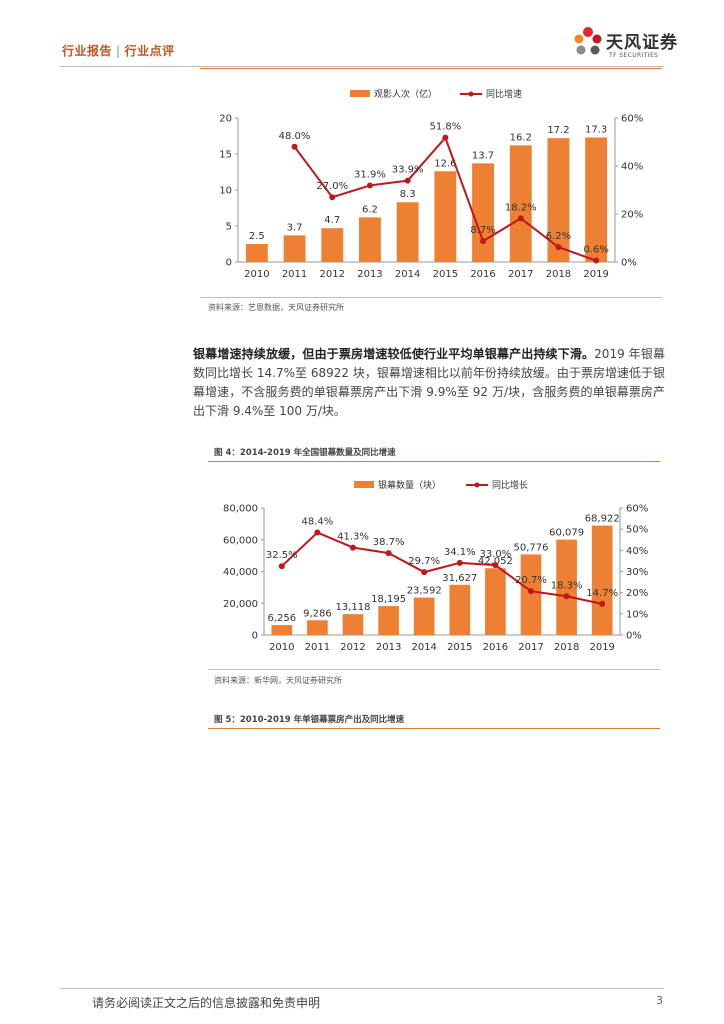 The image size is (724, 1024). Describe the element at coordinates (278, 680) in the screenshot. I see `chart2-source: 资料来源：新华网，天风证券研究所` at that location.